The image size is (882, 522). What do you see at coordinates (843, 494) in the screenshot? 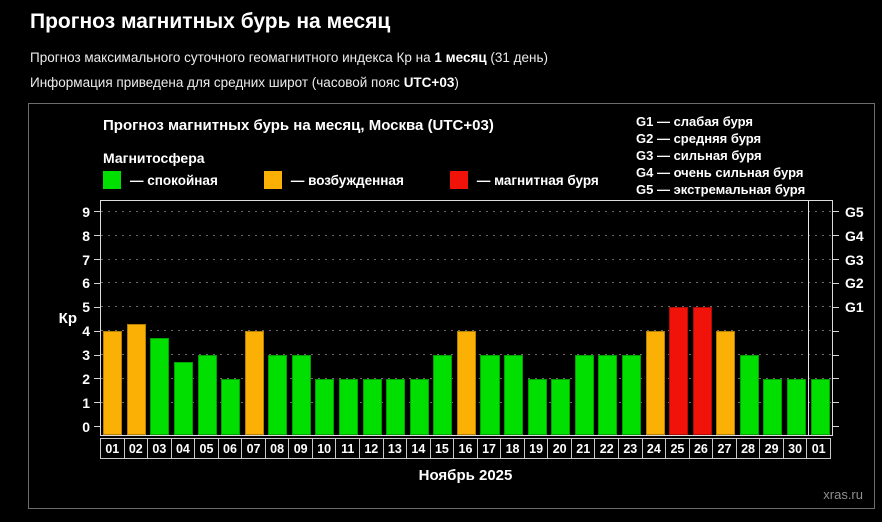
I see `watermark: xras.ru` at bounding box center [843, 494].